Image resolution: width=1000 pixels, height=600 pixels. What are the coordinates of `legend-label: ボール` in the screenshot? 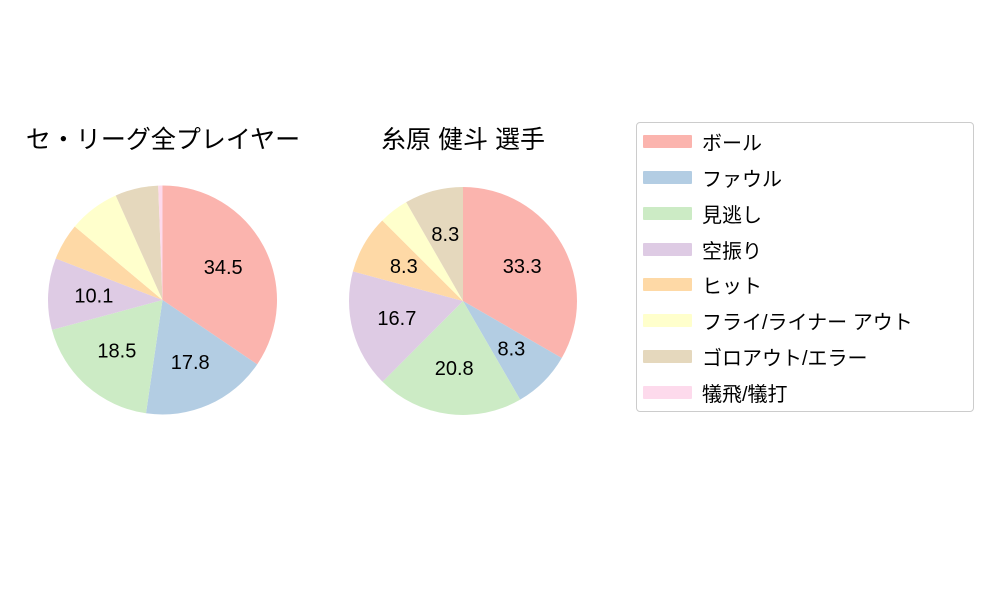 It's located at (732, 144).